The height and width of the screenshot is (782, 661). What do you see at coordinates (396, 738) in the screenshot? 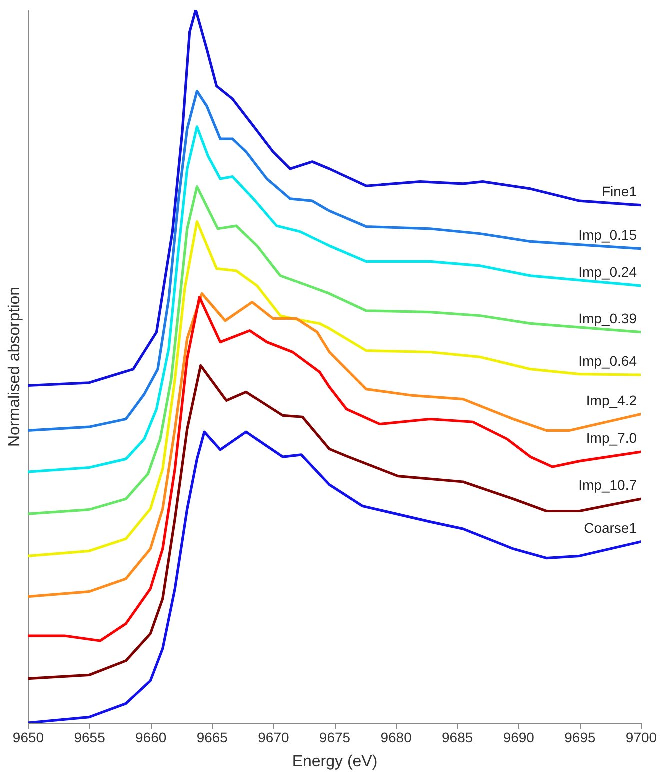
I see `x-tick-label: 9680` at bounding box center [396, 738].